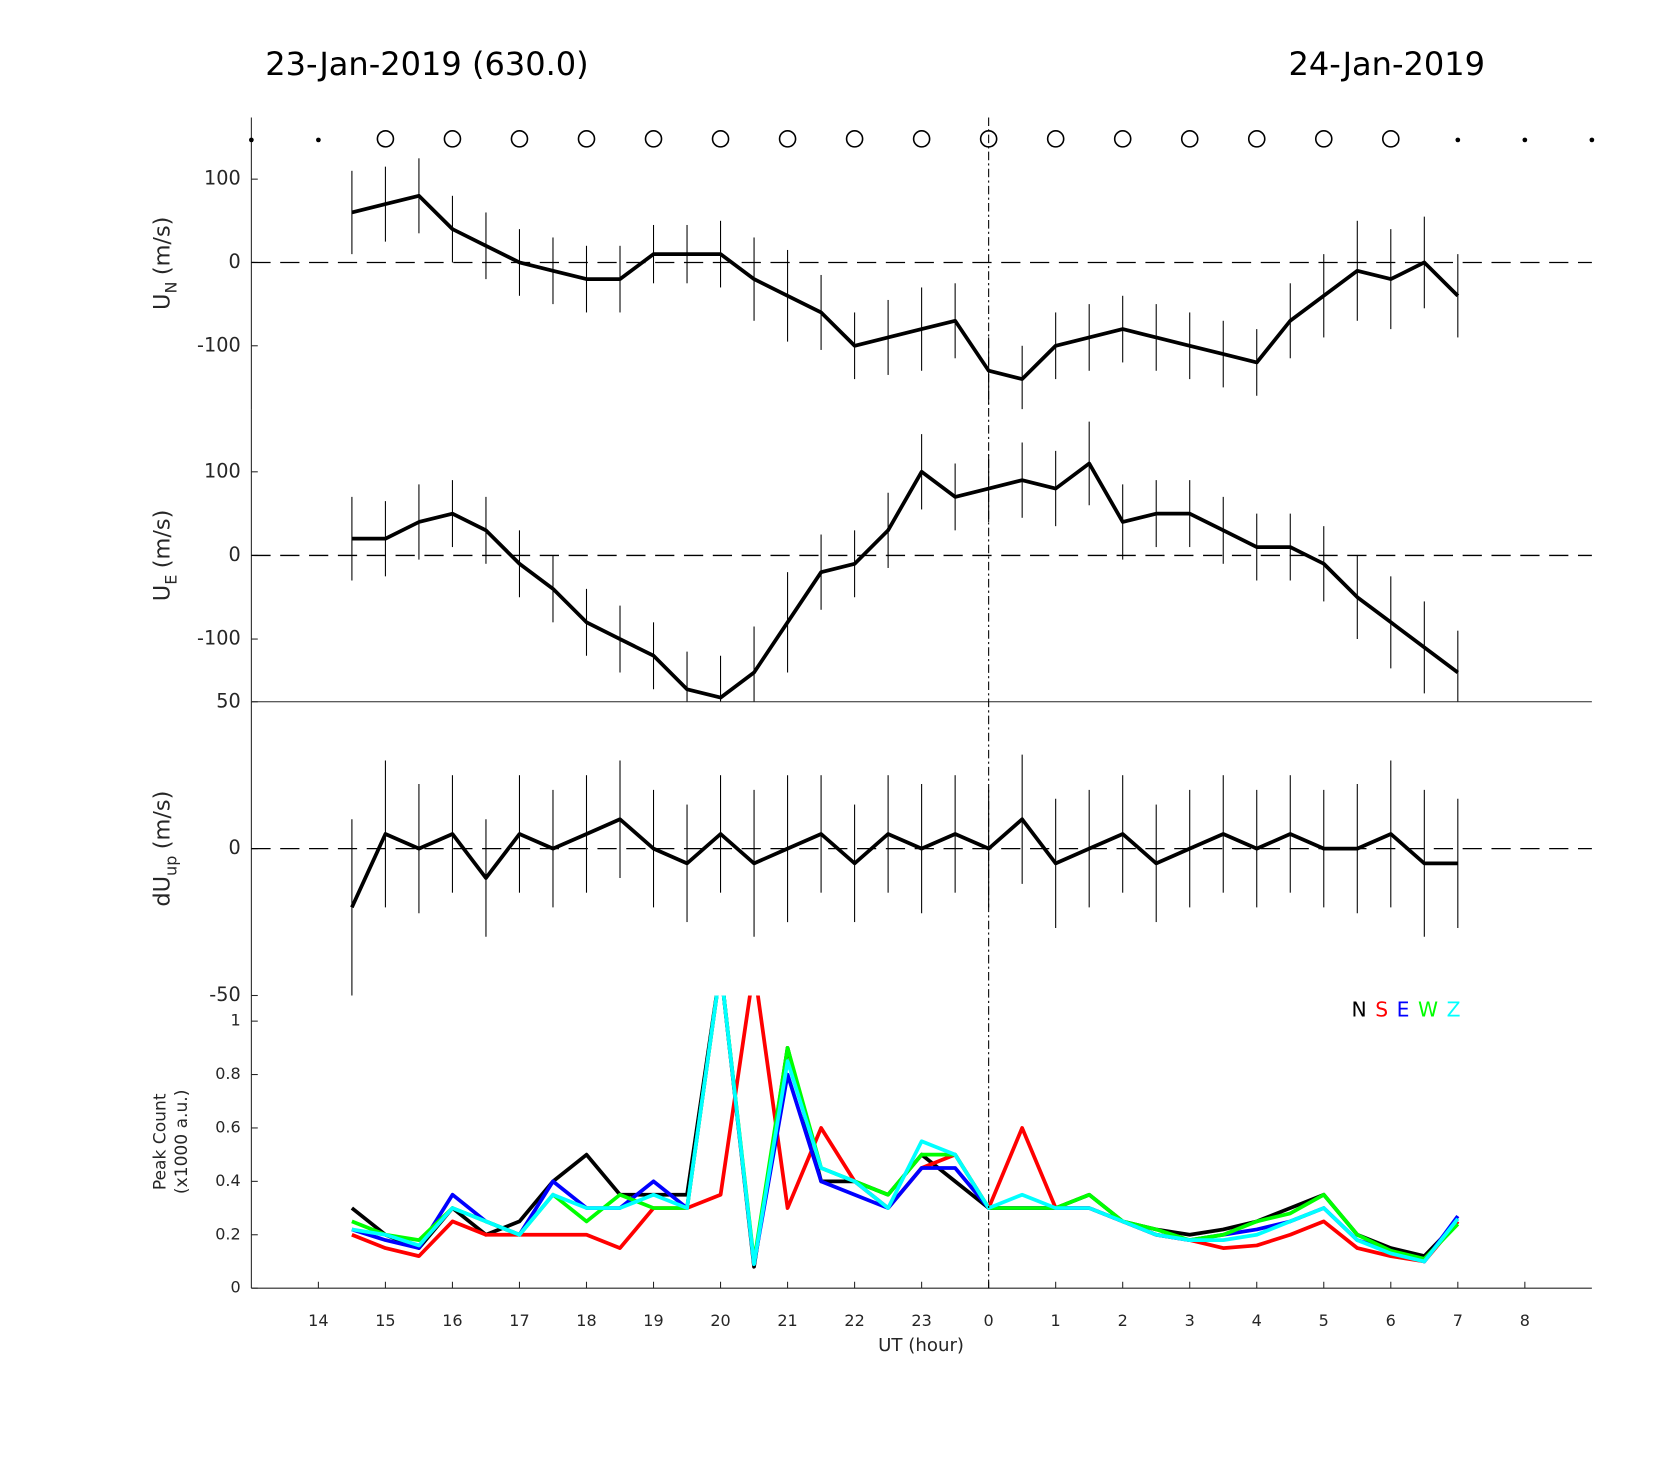 The image size is (1667, 1458). Describe the element at coordinates (227, 1180) in the screenshot. I see `y-tick-label: 0.4` at that location.